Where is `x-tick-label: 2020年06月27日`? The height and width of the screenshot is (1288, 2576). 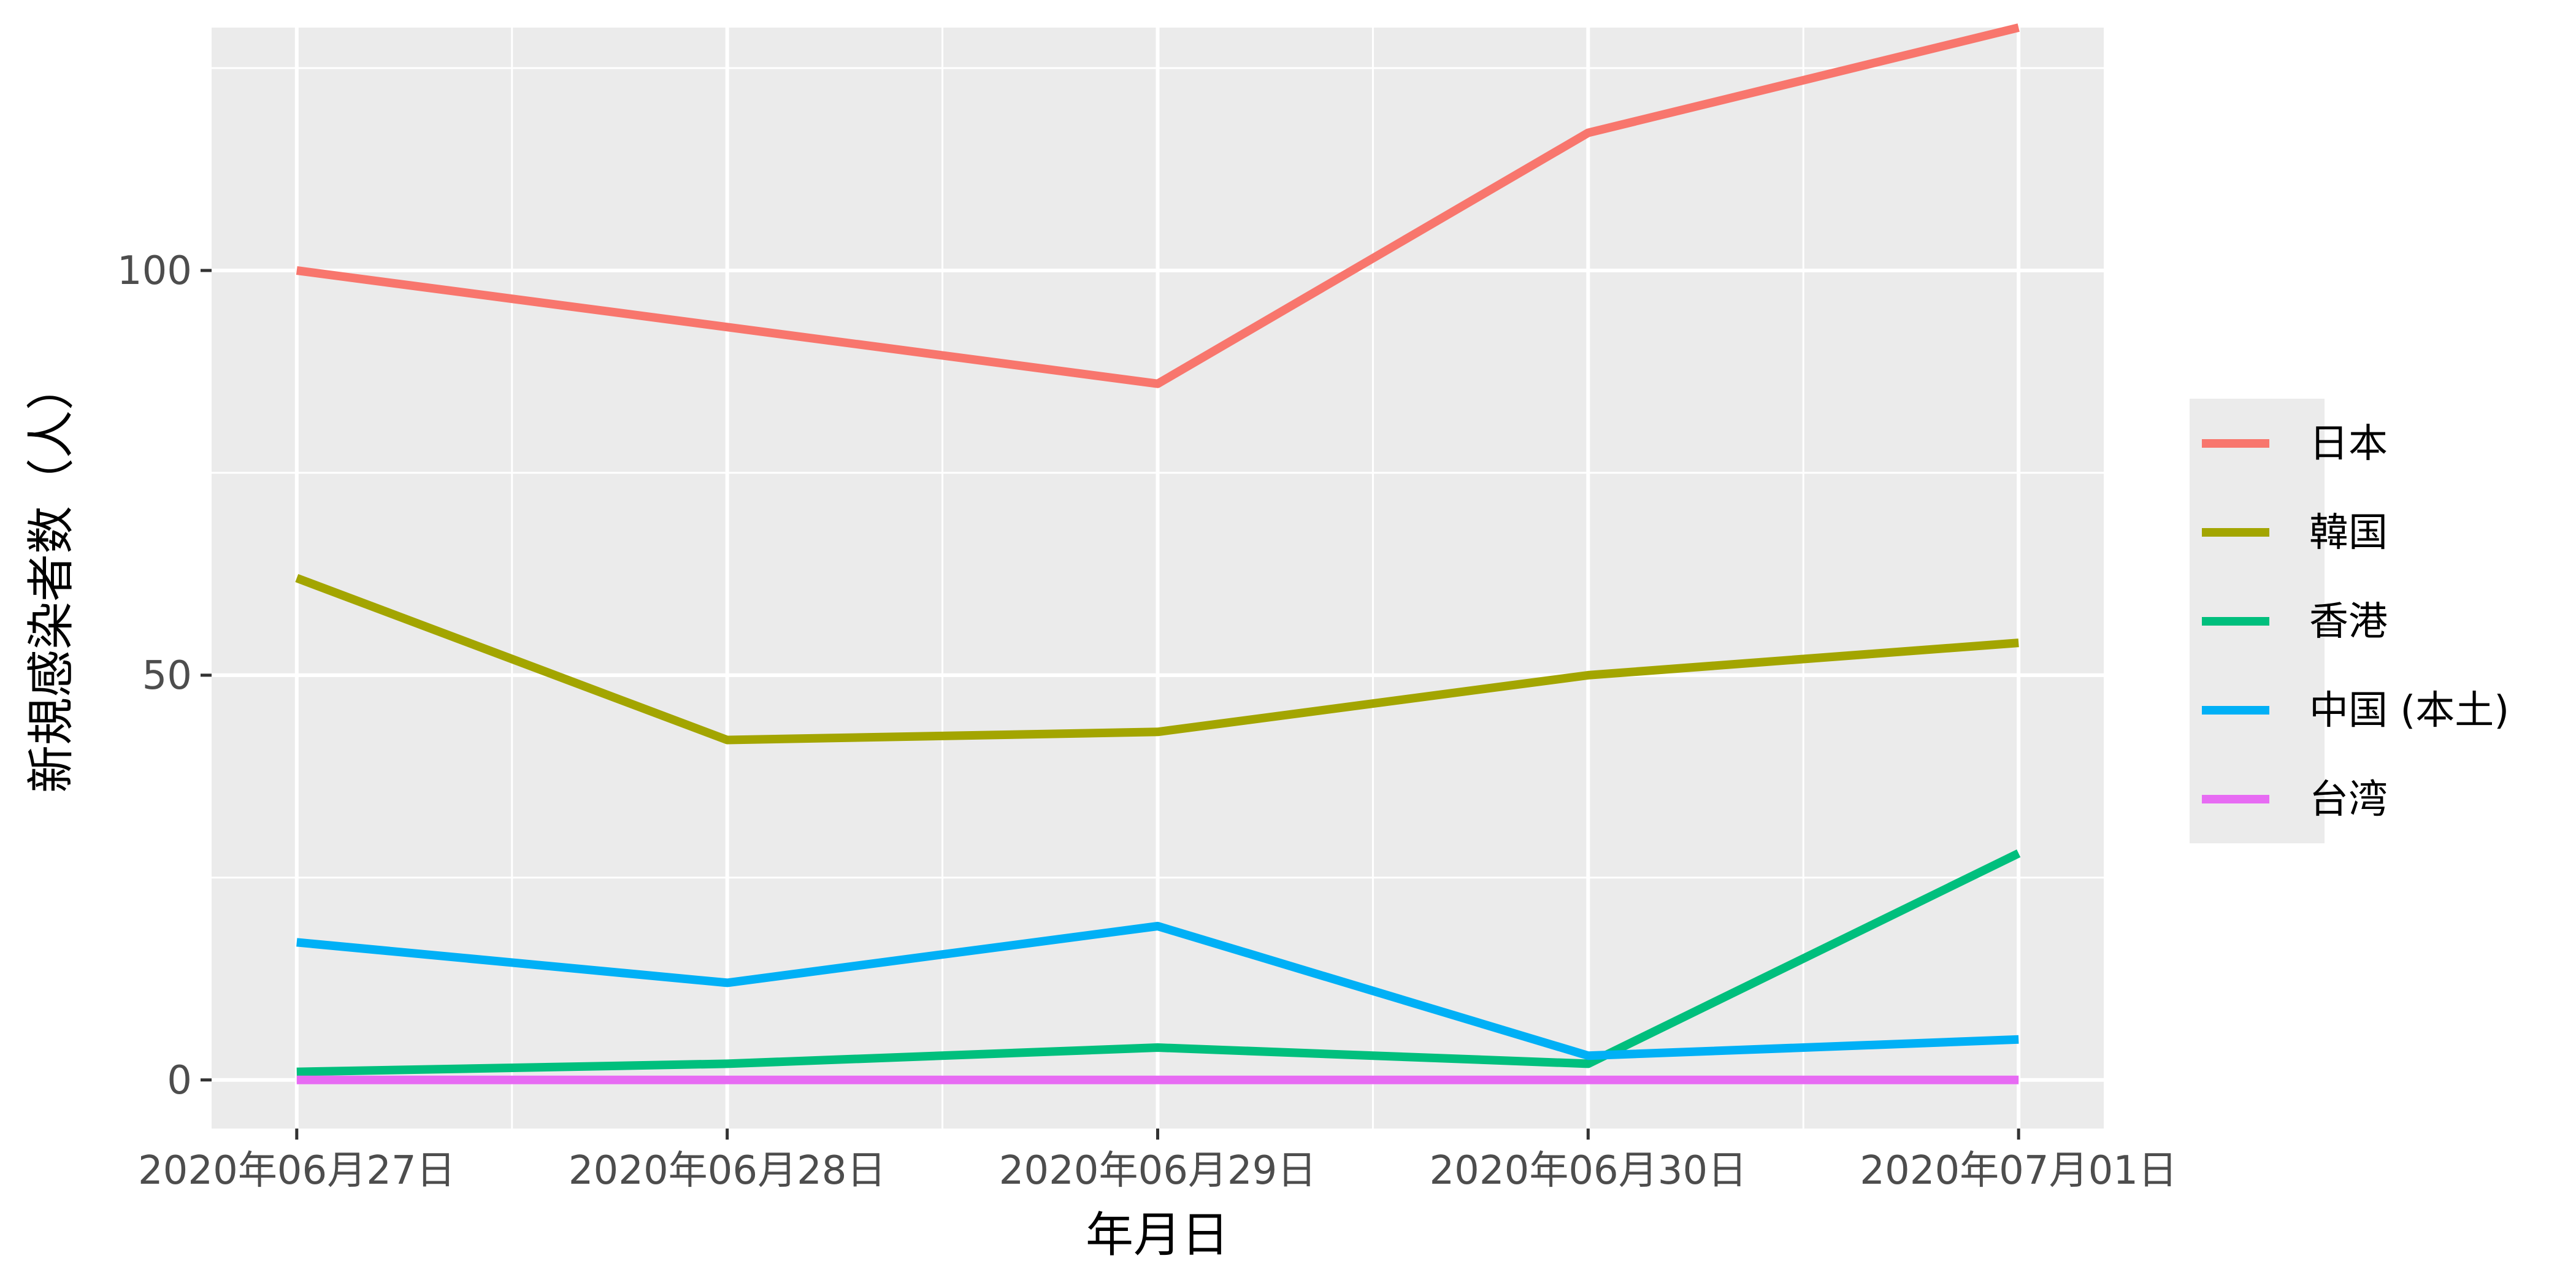 x-tick-label: 2020年06月27日 is located at coordinates (297, 1171).